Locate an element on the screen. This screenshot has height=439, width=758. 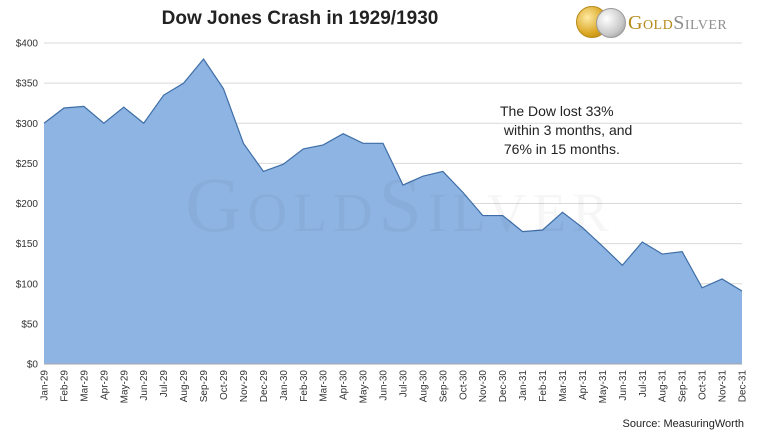
y-tick-label: $250 is located at coordinates (27, 164).